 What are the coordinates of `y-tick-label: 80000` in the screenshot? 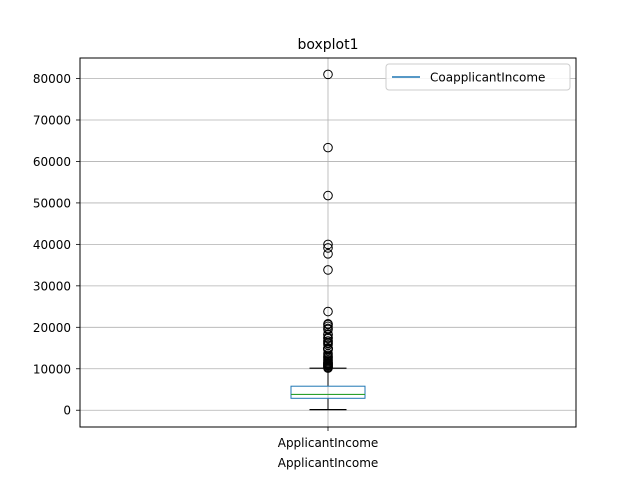 It's located at (52, 79).